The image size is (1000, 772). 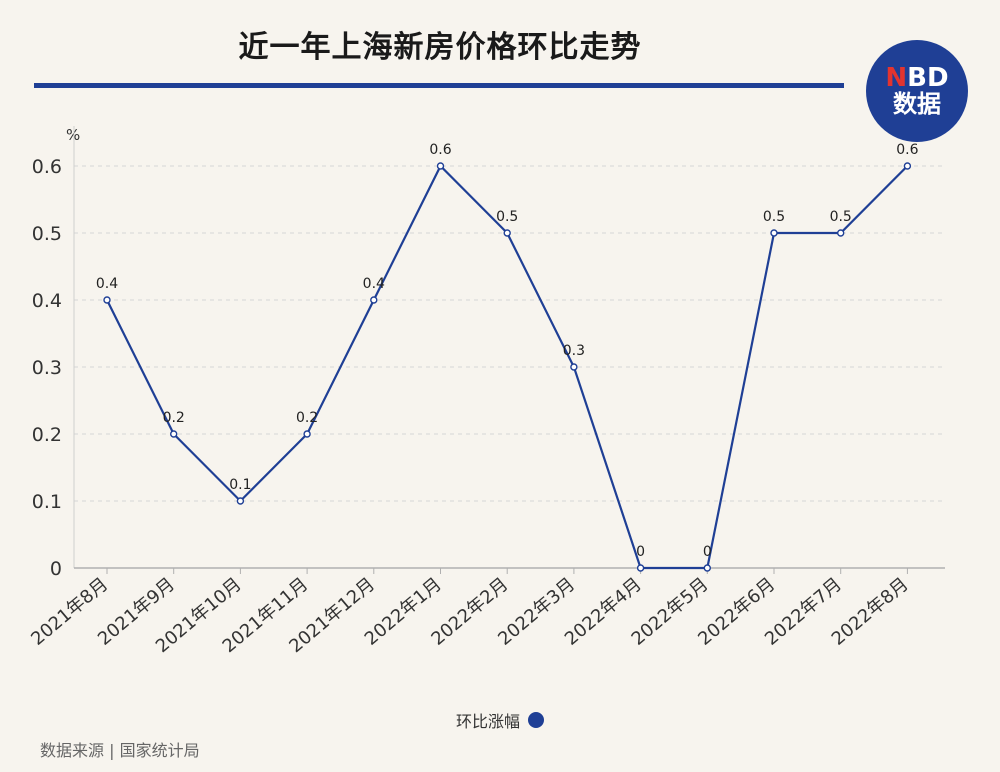 I want to click on y-tick-label: 0.1, so click(x=47, y=502).